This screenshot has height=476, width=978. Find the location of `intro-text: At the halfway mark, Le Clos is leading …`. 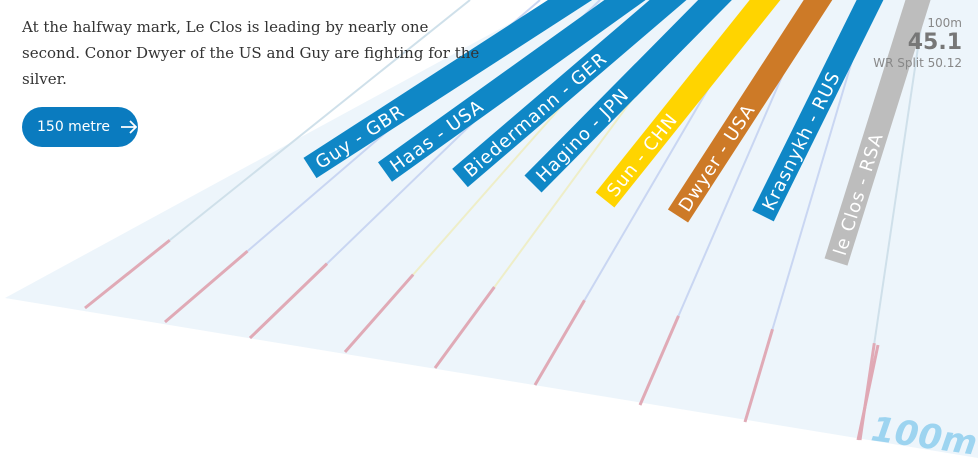

intro-text: At the halfway mark, Le Clos is leading … is located at coordinates (251, 53).